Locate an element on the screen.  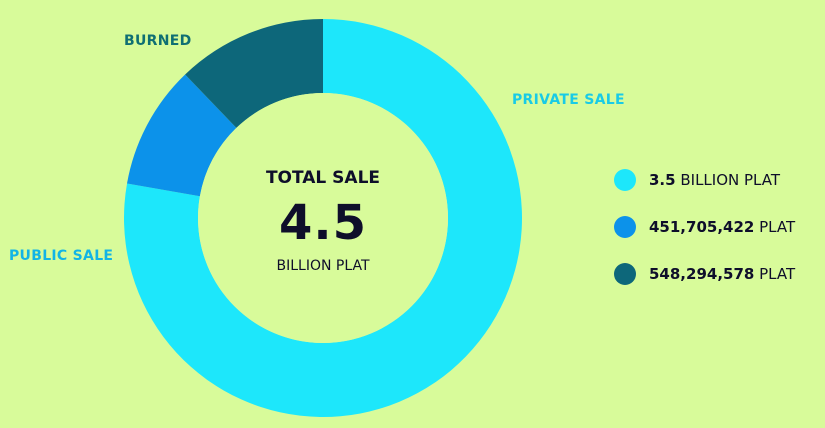
legend-item-public-sale: 451,705,422 PLAT is located at coordinates (704, 227).